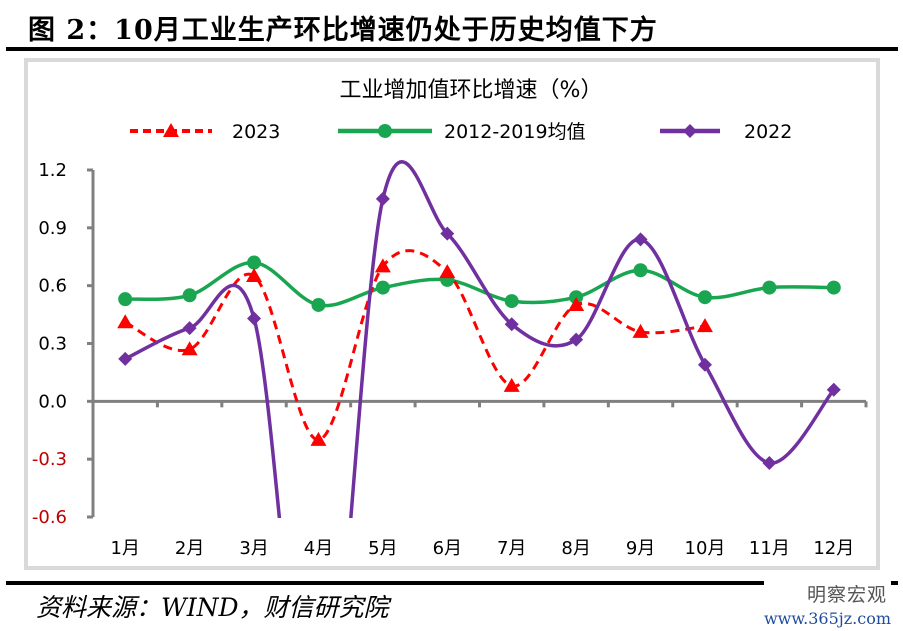  Describe the element at coordinates (49, 517) in the screenshot. I see `y-tick-label: -0.6` at that location.